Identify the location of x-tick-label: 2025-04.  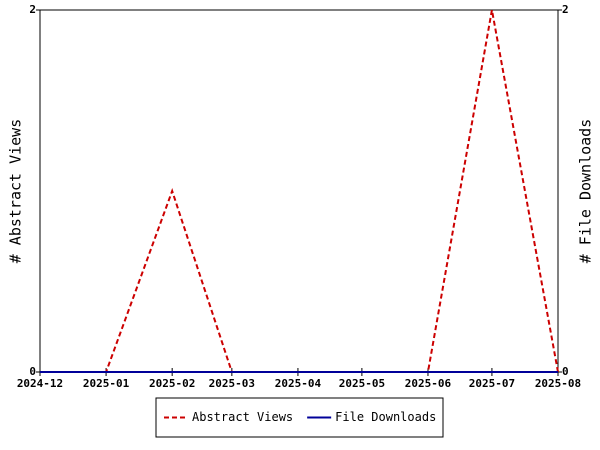
(298, 383).